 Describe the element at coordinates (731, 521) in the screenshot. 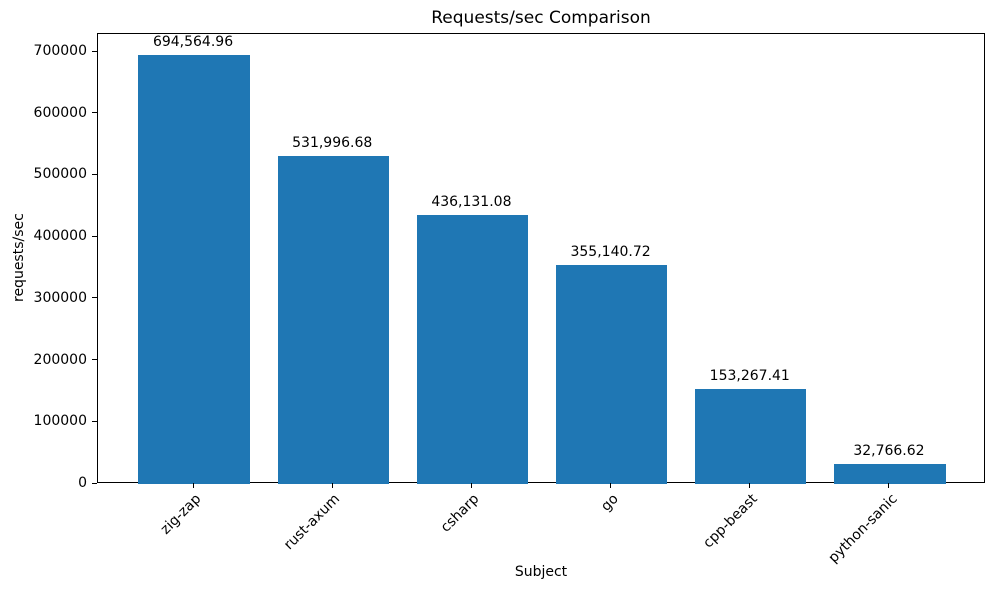

I see `x-tick-label-cpp-beast: cpp-beast` at that location.